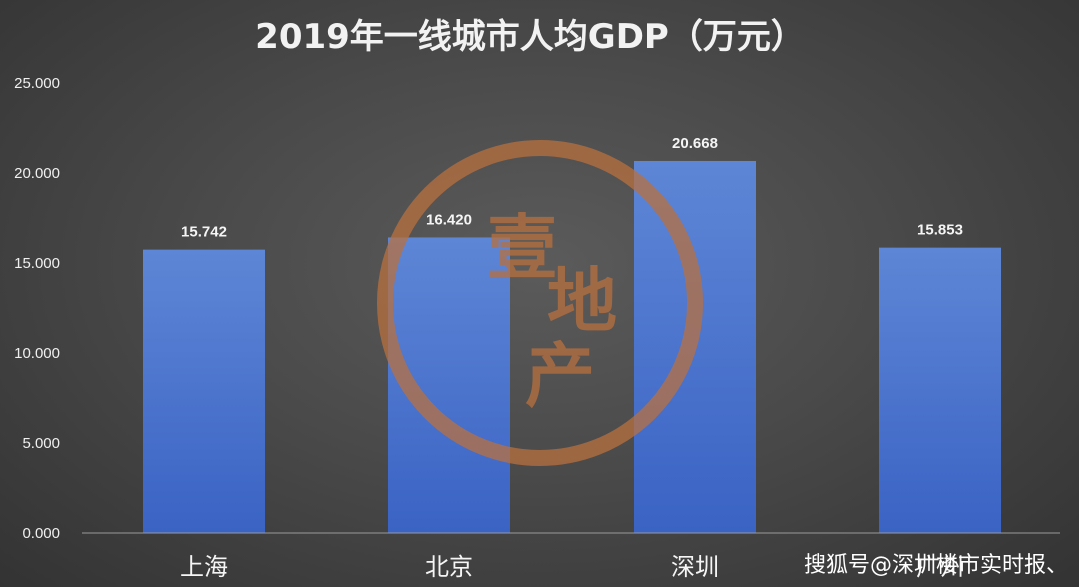 Image resolution: width=1079 pixels, height=587 pixels. What do you see at coordinates (522, 247) in the screenshot?
I see `watermark-char-1: 壹` at bounding box center [522, 247].